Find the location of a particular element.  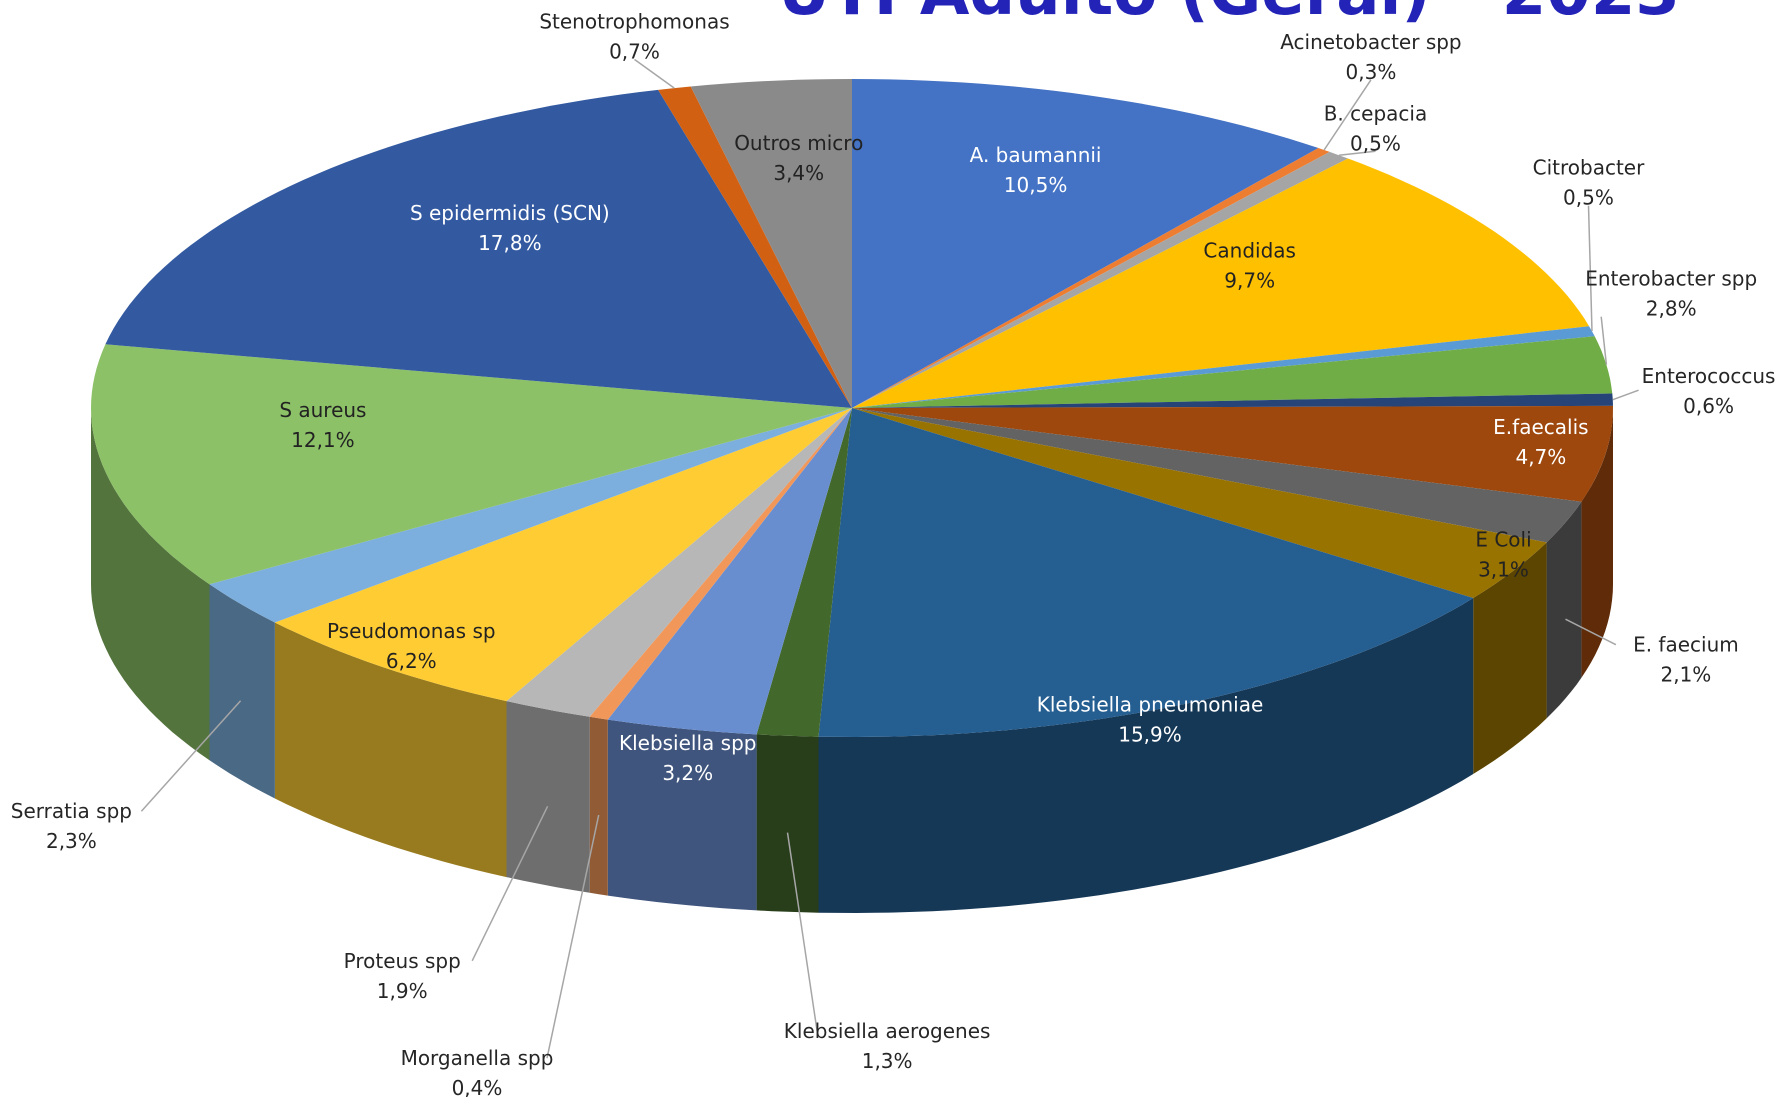

slice-label: S epidermidis (SCN) is located at coordinates (510, 213).